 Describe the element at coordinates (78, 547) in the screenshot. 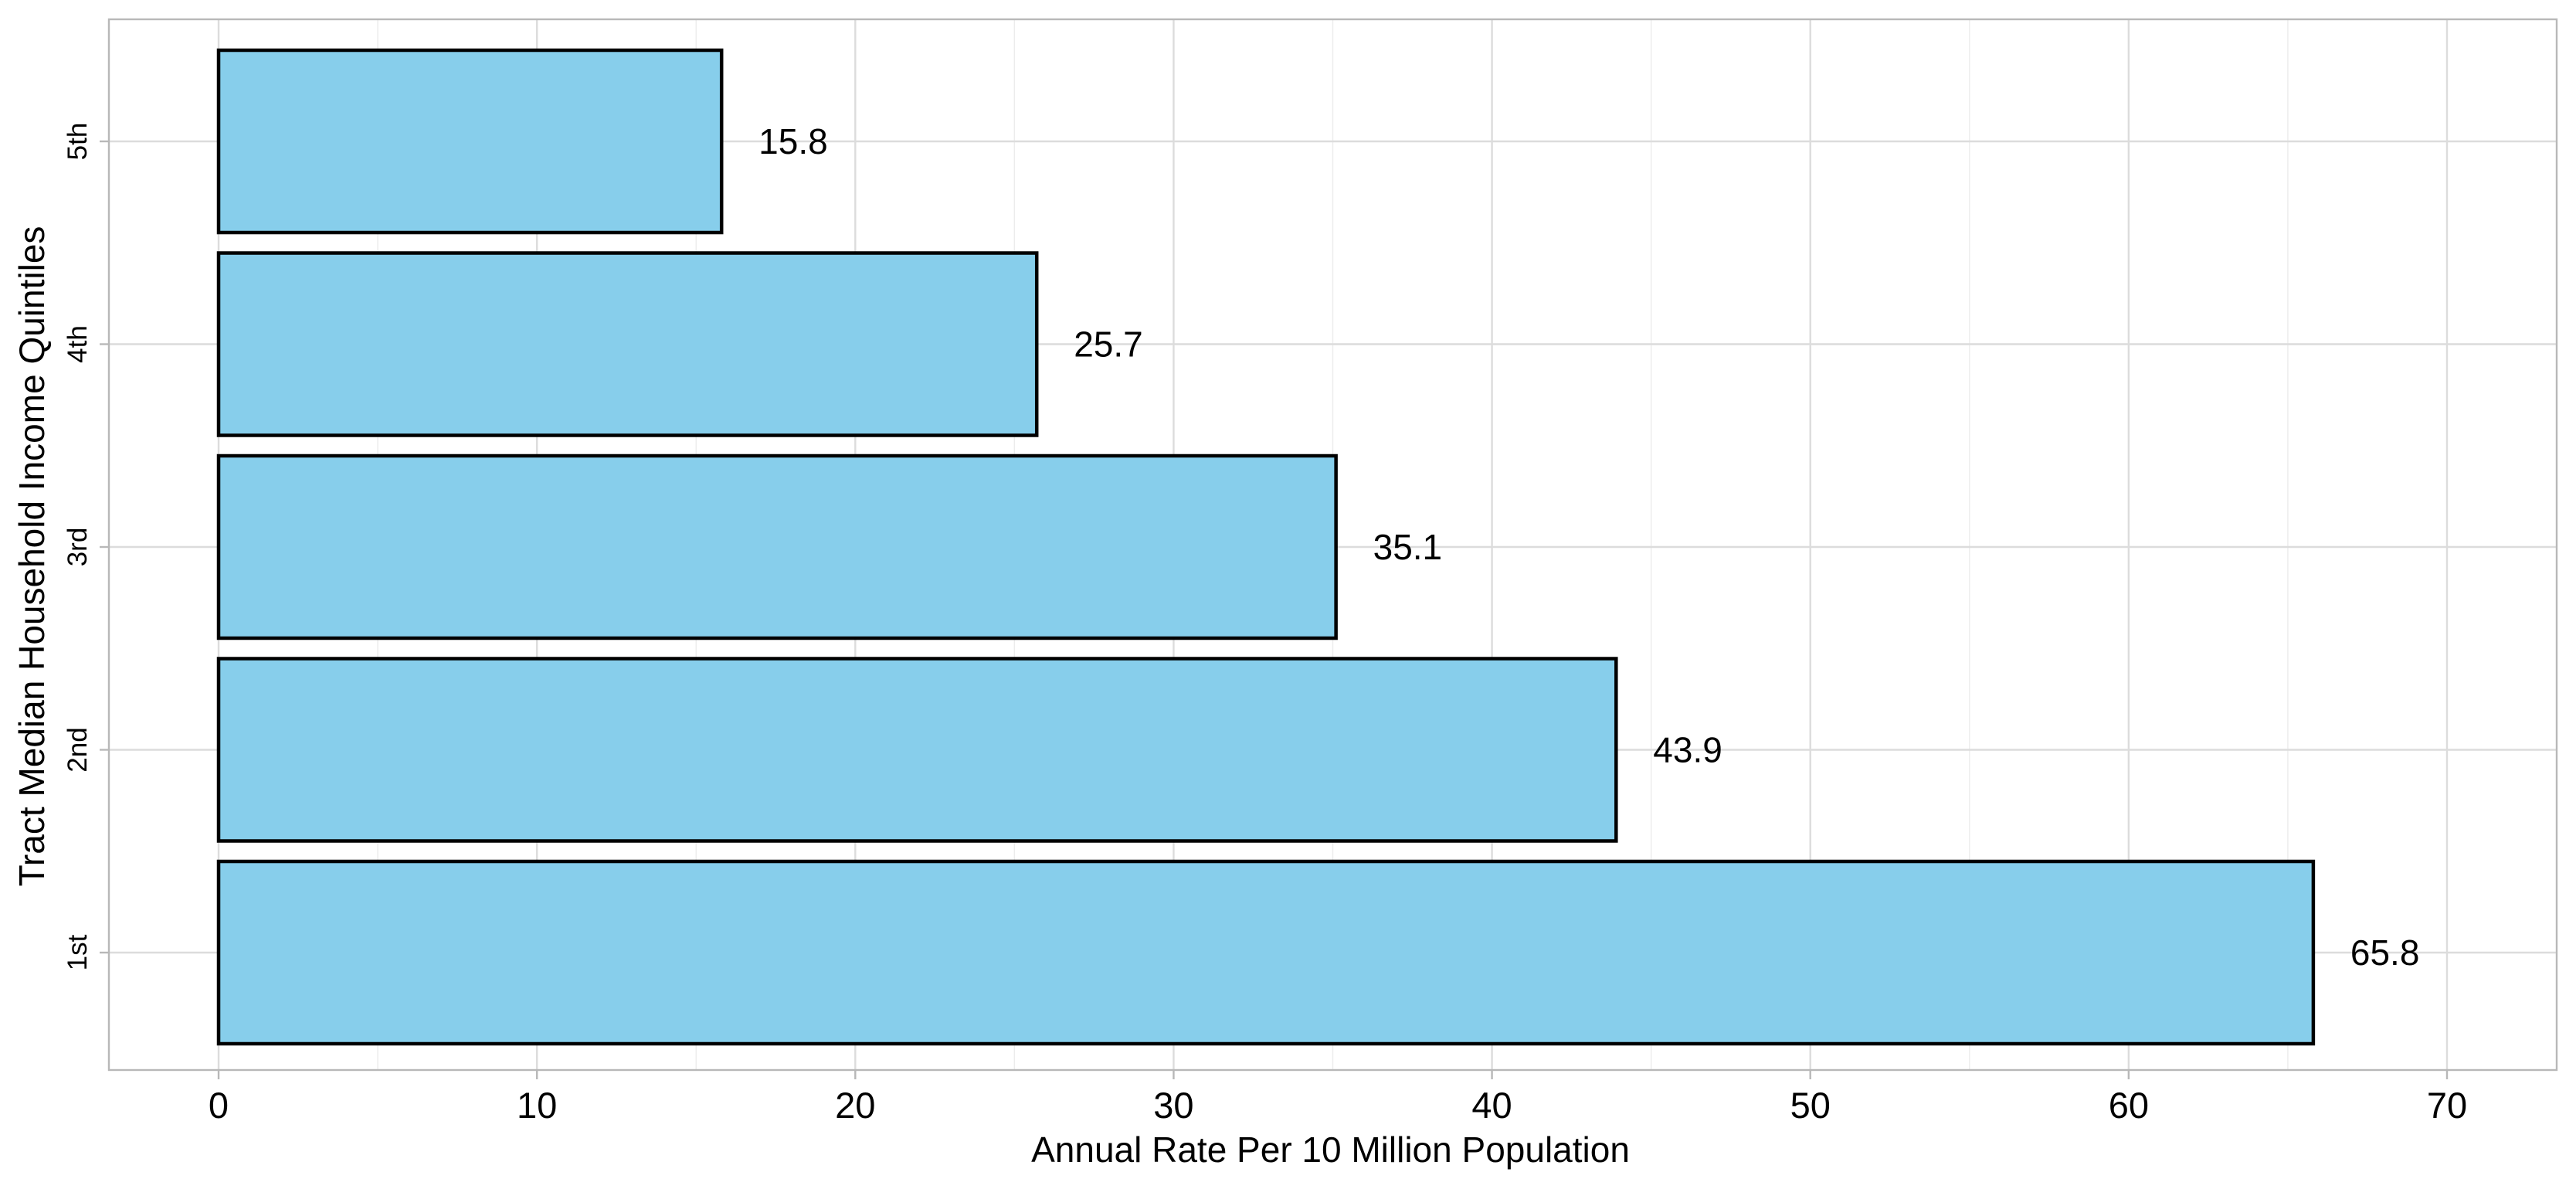

I see `y-tick-label: 3rd` at that location.